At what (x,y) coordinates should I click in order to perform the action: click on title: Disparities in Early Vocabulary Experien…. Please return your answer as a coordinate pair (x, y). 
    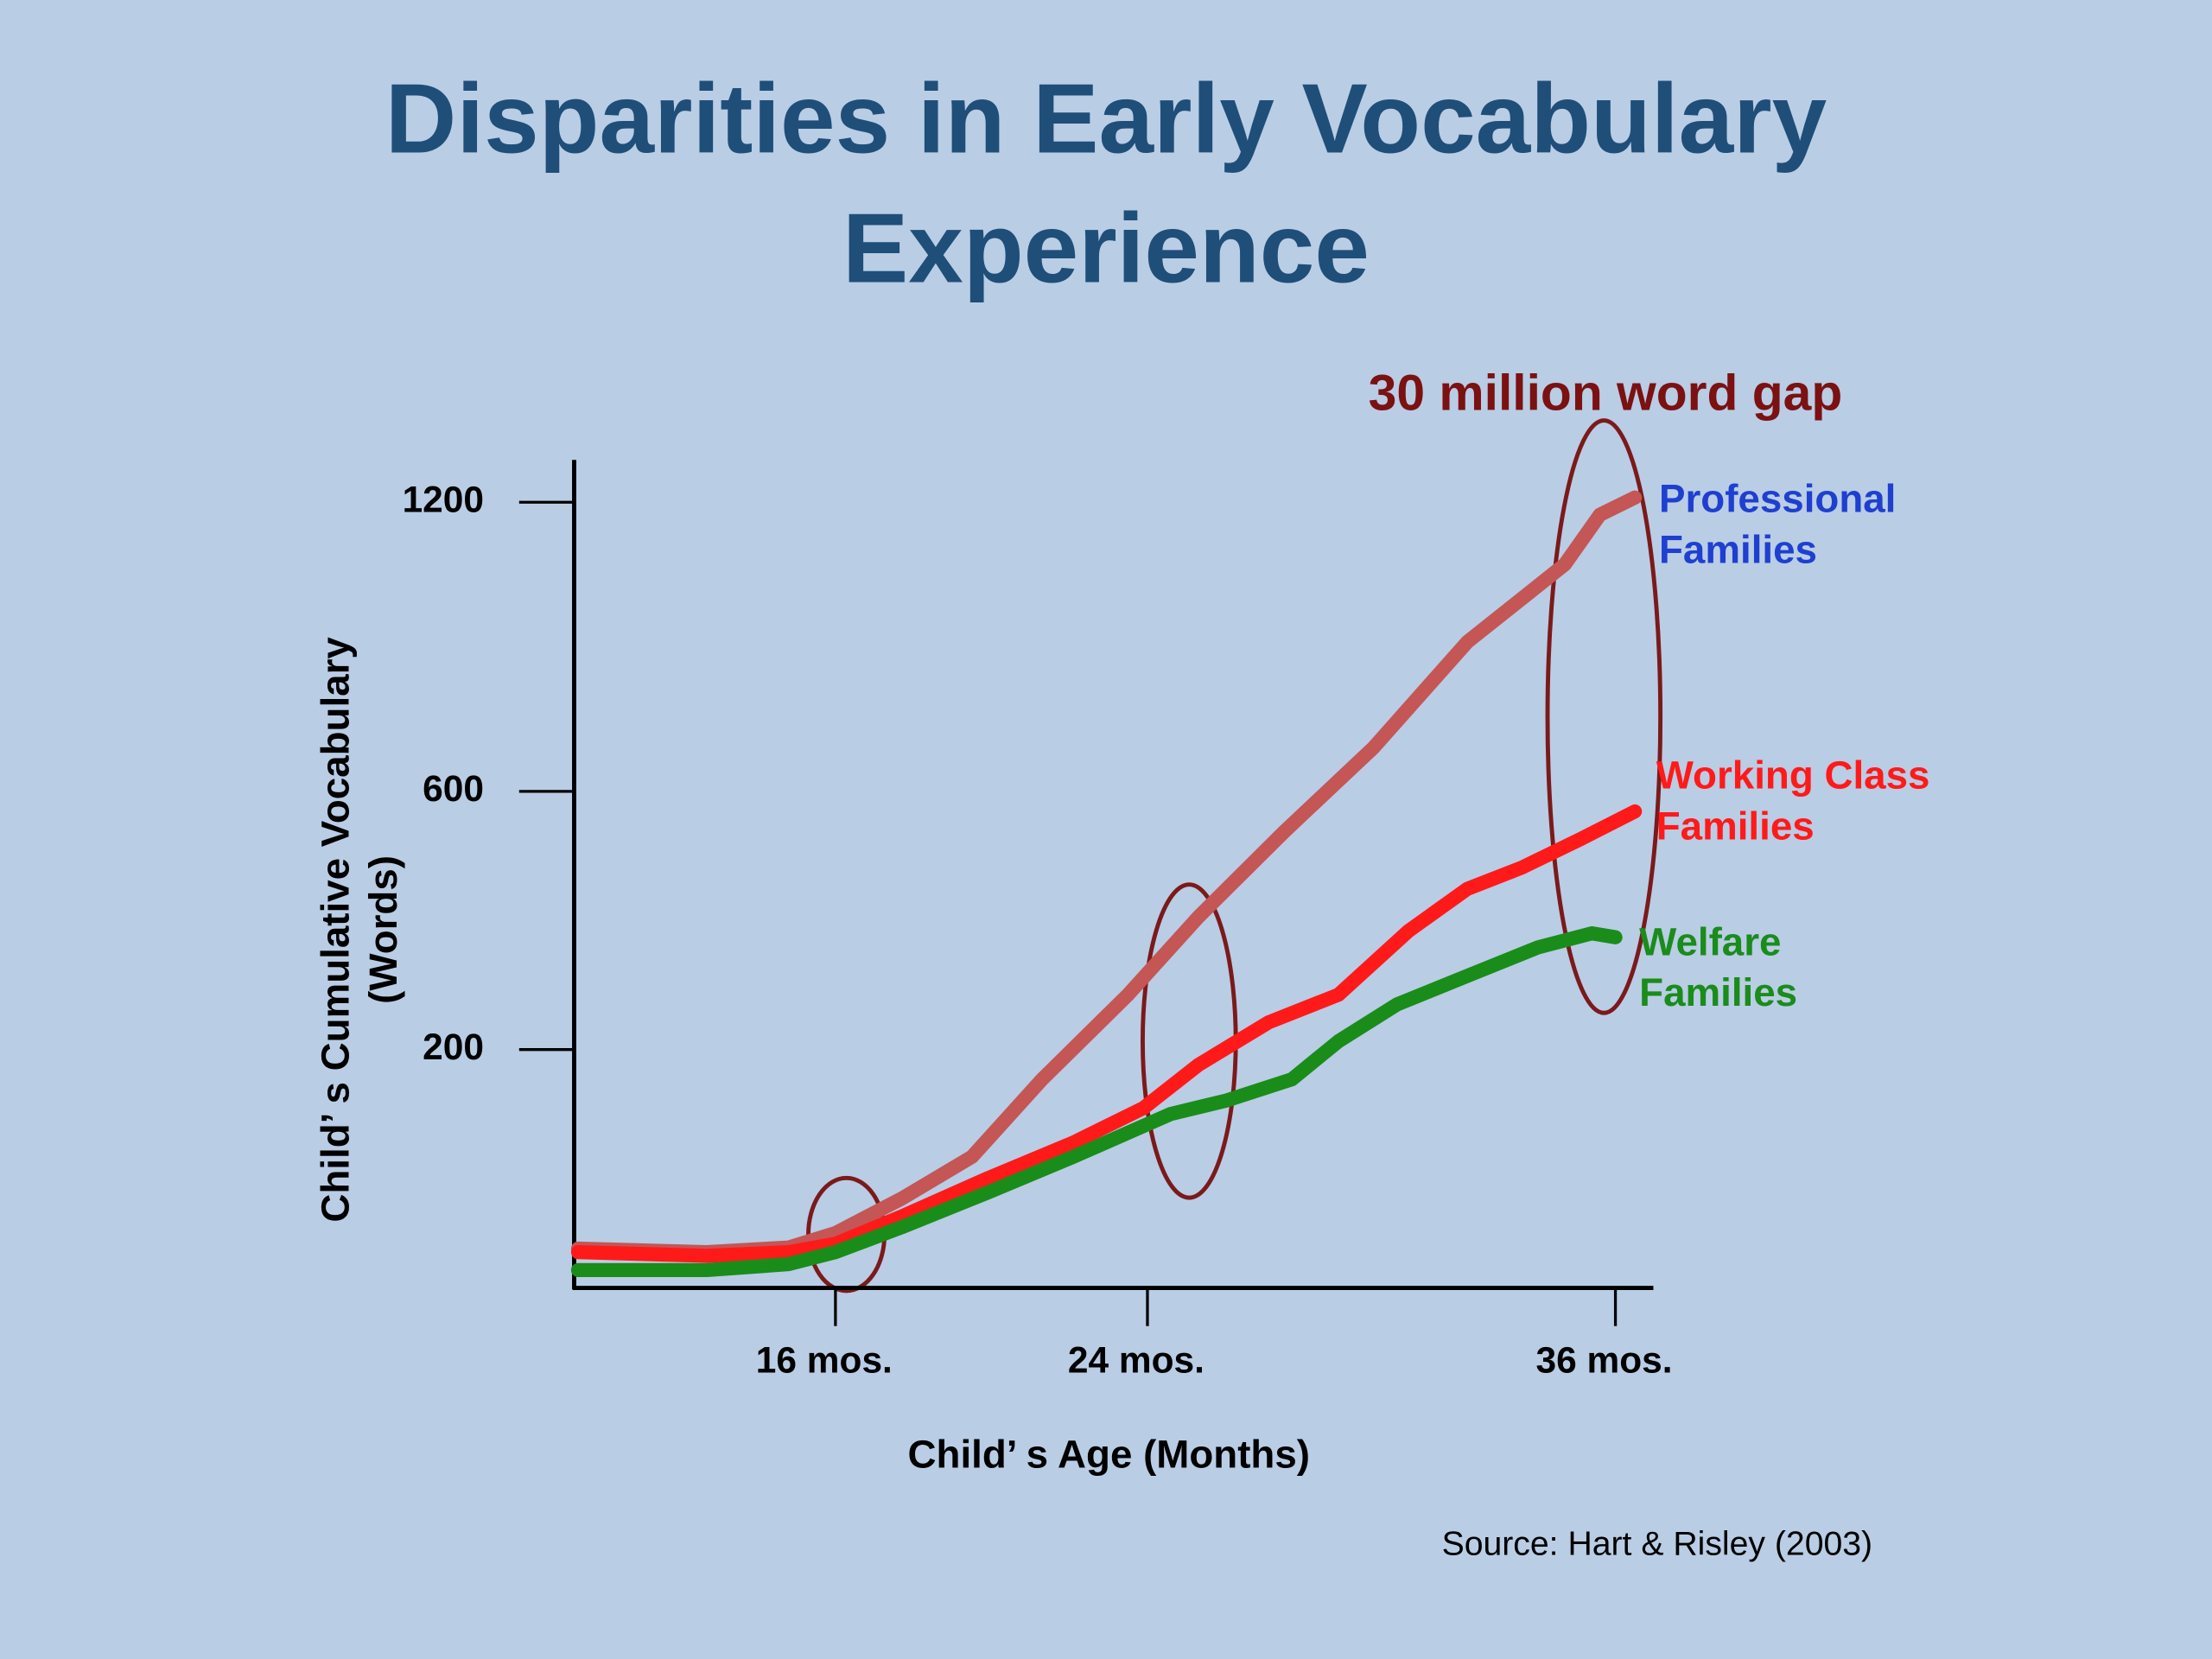
    Looking at the image, I should click on (1106, 183).